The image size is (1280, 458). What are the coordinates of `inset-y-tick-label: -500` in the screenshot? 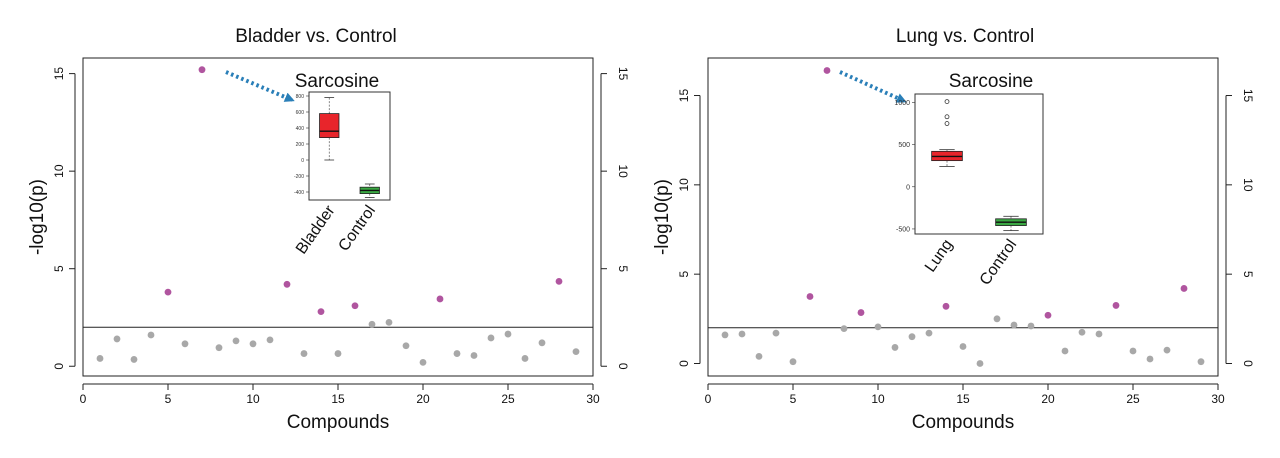 It's located at (903, 229).